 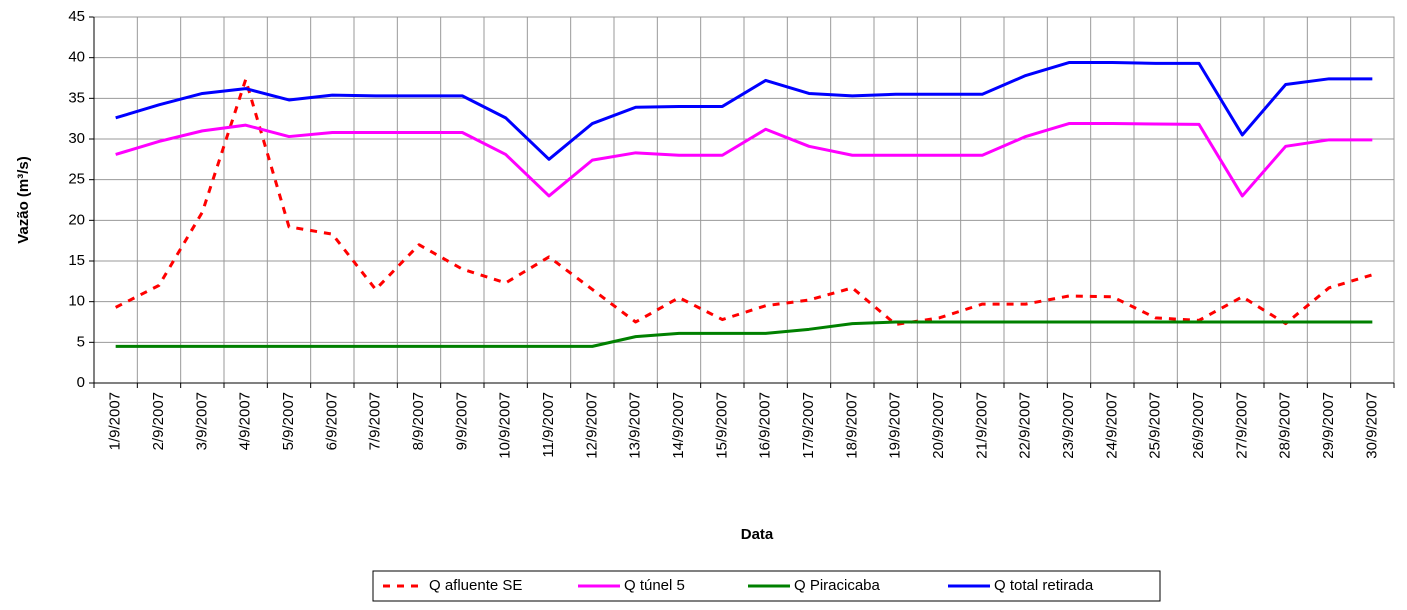 I want to click on x-tick-label: 1/9/2007, so click(x=115, y=421).